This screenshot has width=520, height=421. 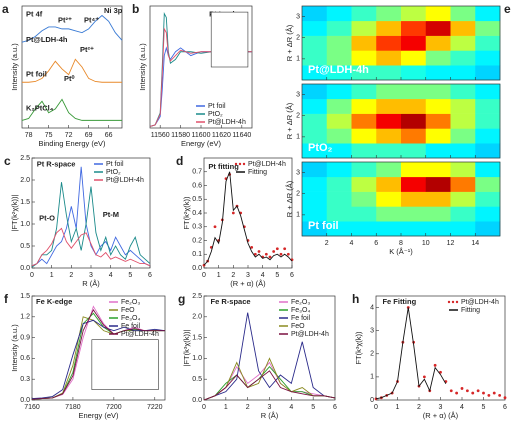 What do you see at coordinates (372, 354) in the screenshot?
I see `y-tick-label: 2` at bounding box center [372, 354].